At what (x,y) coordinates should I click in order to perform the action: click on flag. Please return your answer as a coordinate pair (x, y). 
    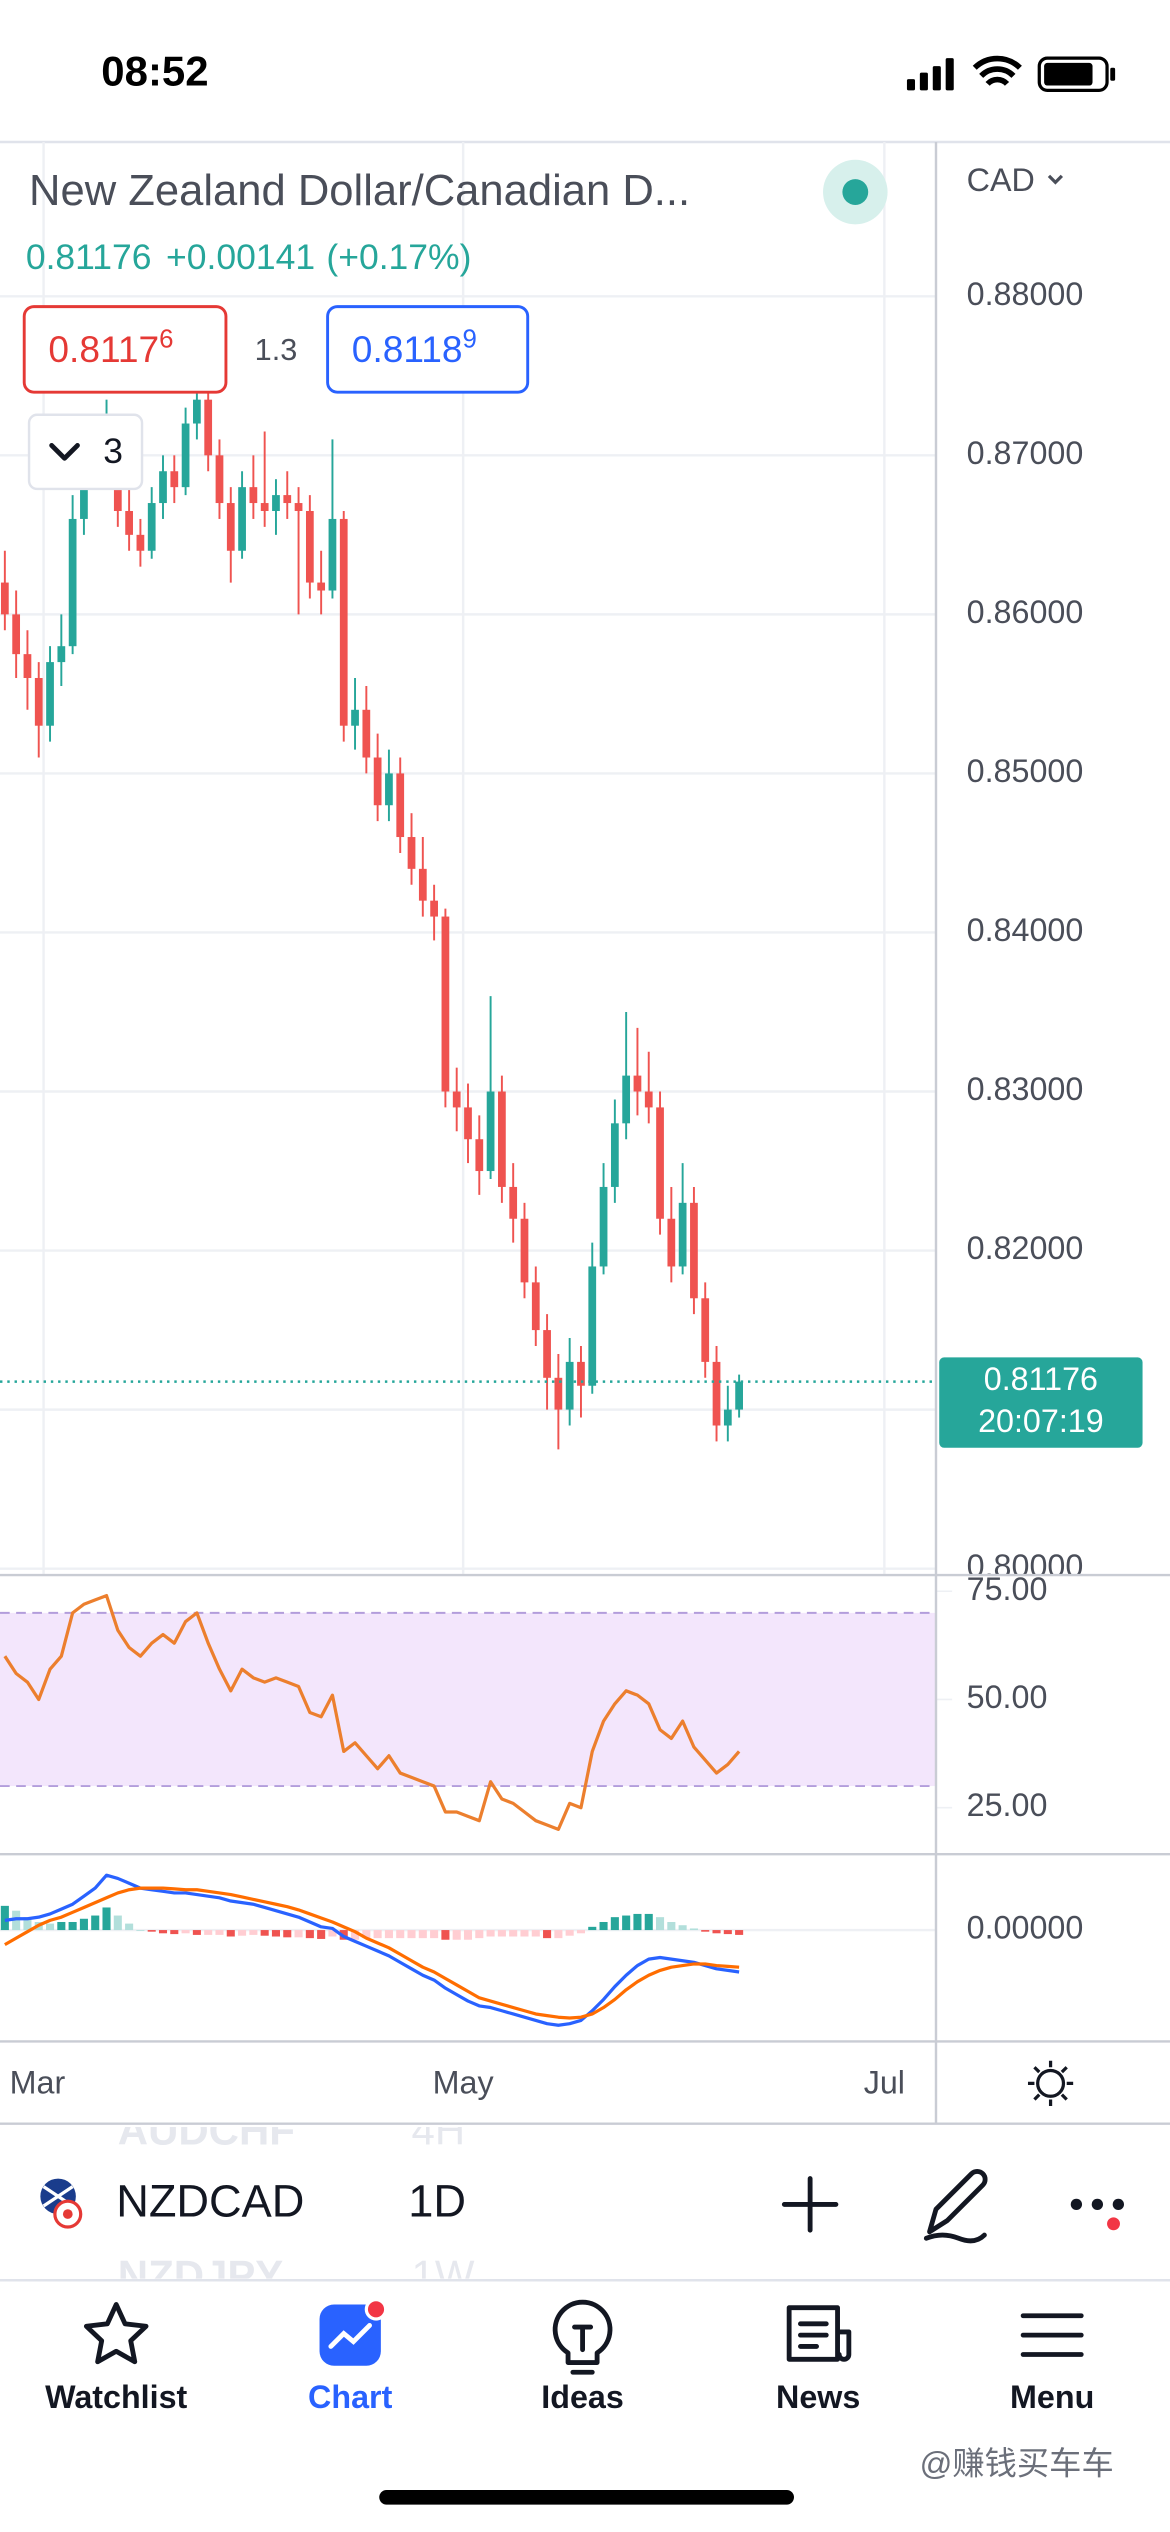
    Looking at the image, I should click on (61, 2203).